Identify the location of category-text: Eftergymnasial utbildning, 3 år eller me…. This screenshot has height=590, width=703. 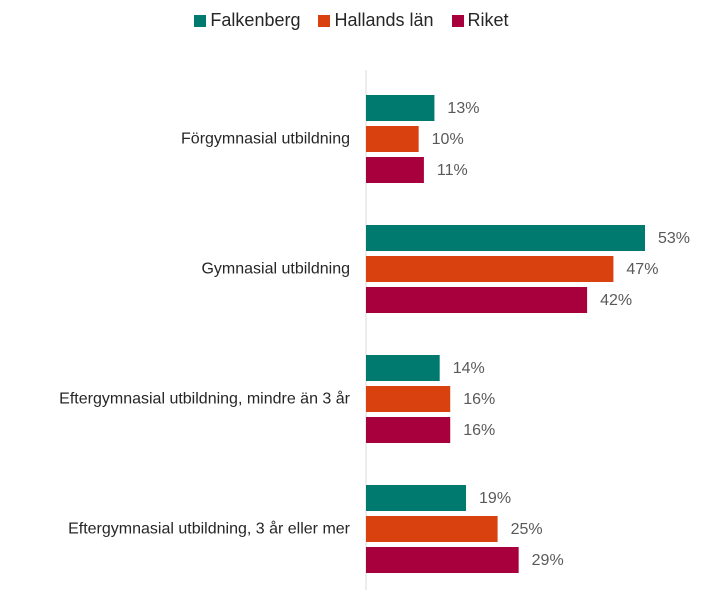
(209, 529).